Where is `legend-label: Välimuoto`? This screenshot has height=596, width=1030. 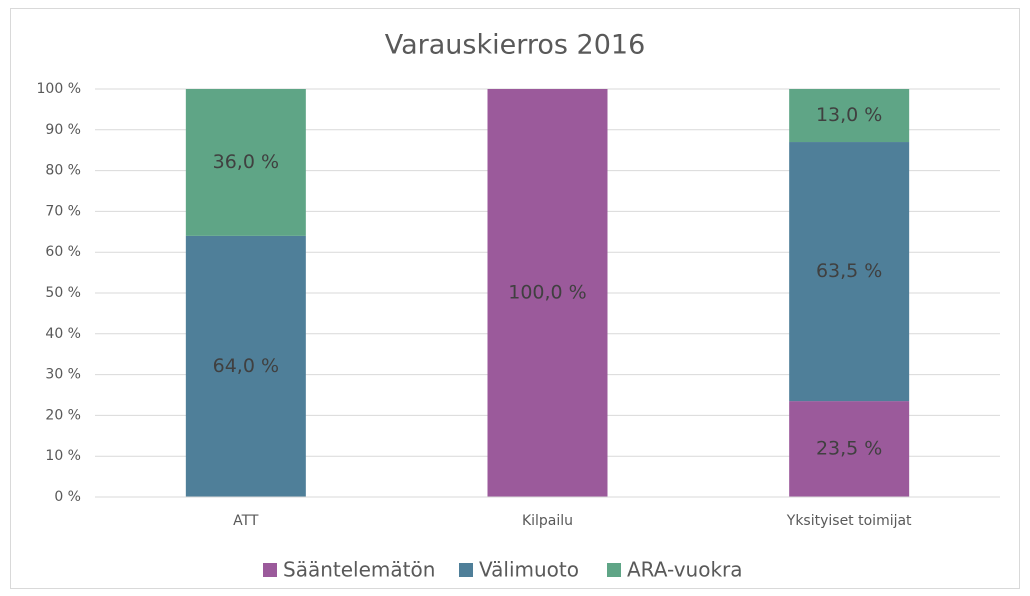
legend-label: Välimuoto is located at coordinates (529, 570).